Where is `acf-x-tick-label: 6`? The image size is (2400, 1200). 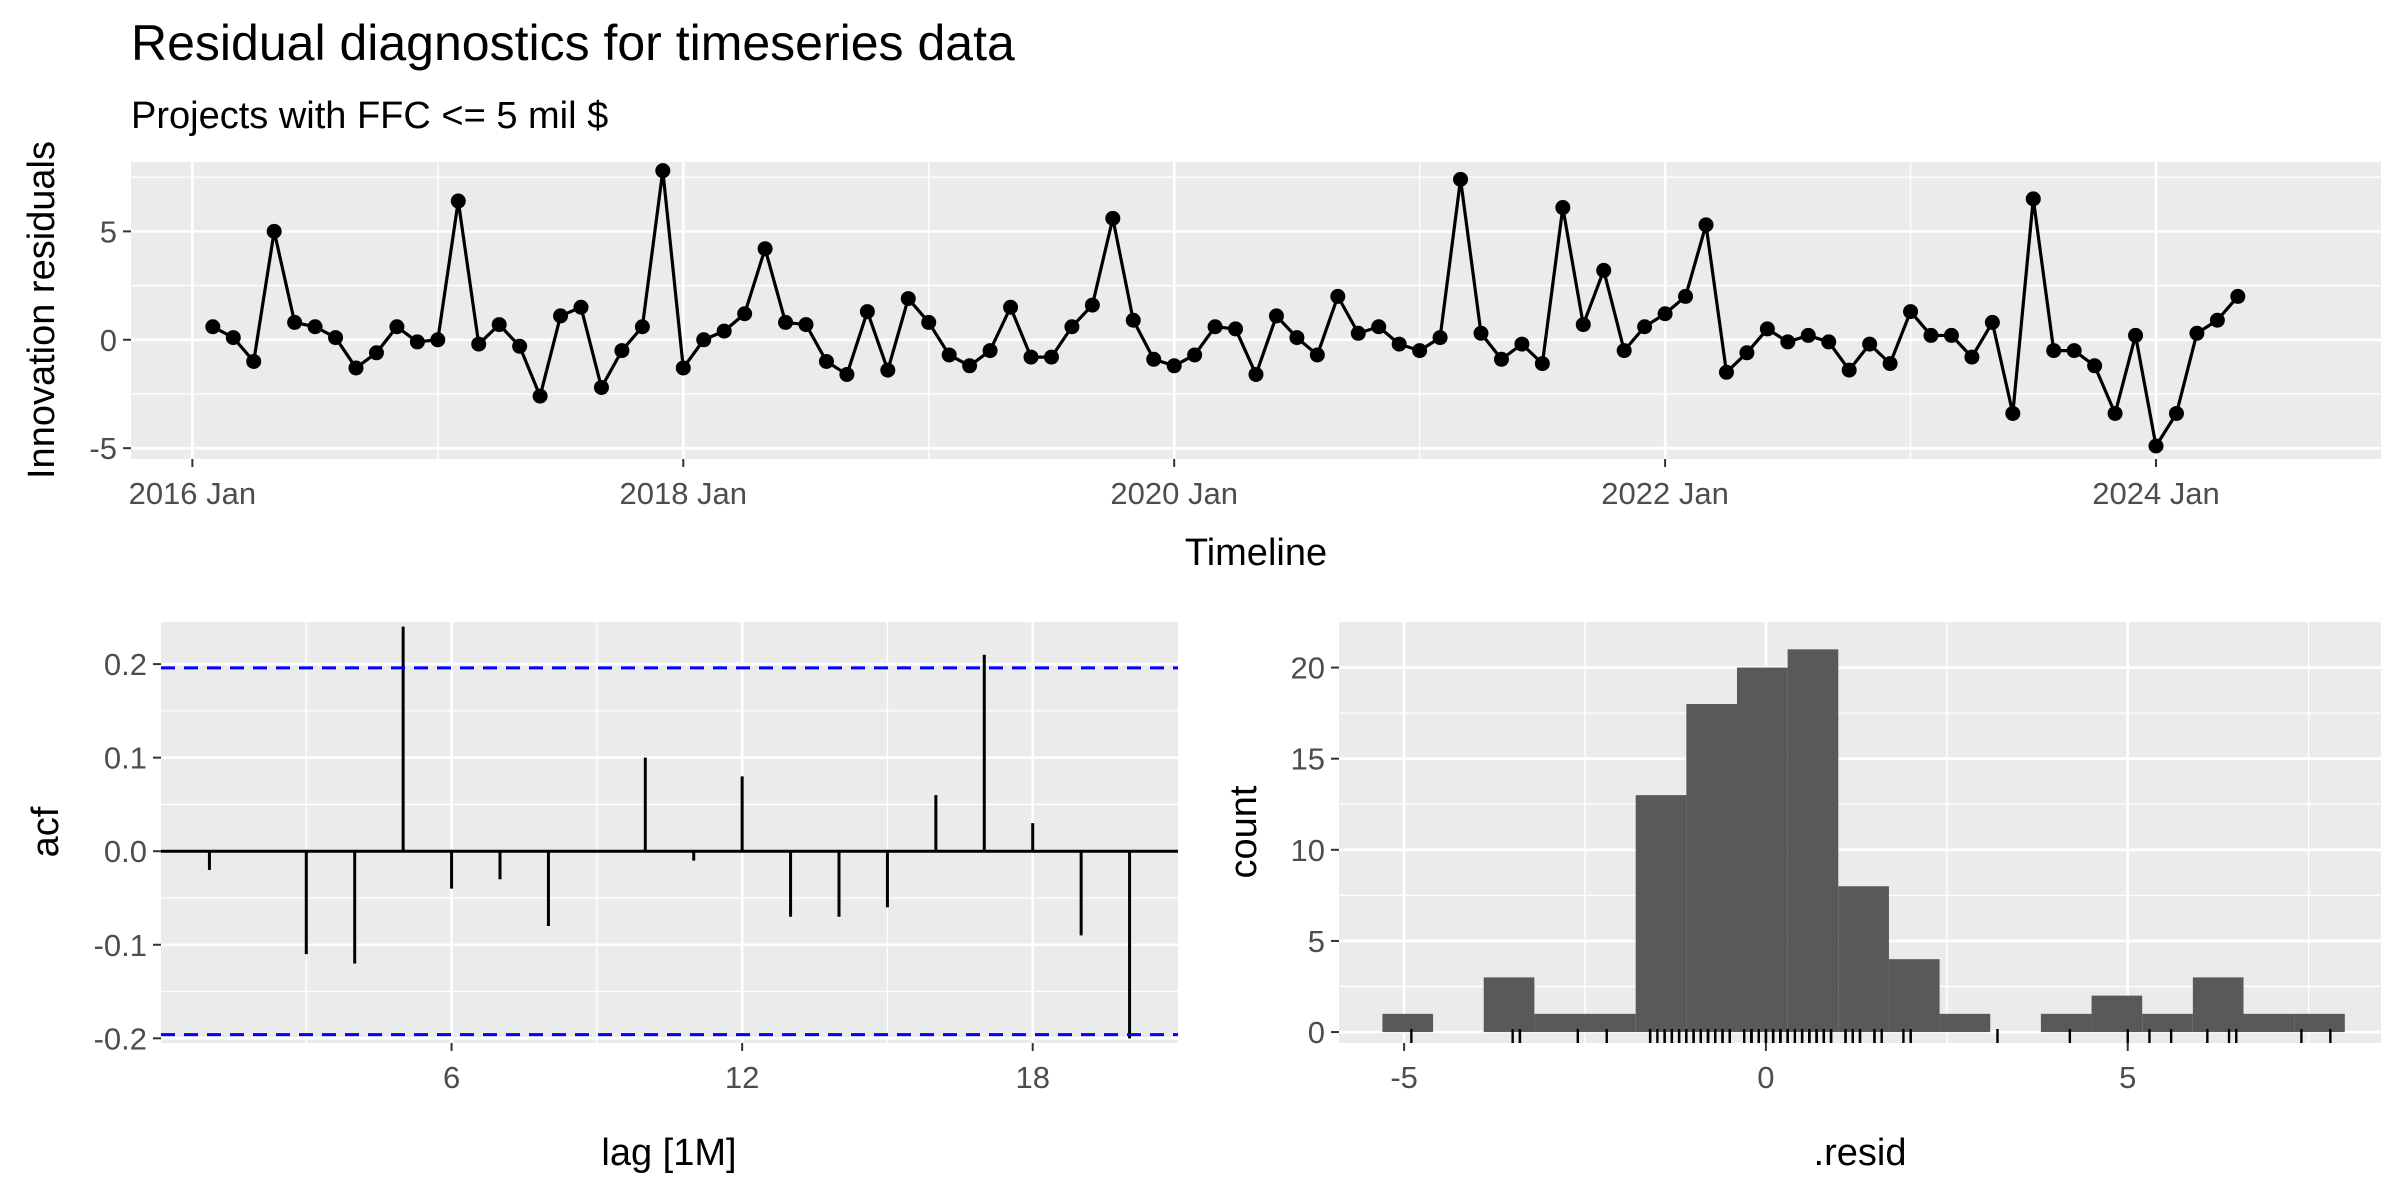 acf-x-tick-label: 6 is located at coordinates (451, 1077).